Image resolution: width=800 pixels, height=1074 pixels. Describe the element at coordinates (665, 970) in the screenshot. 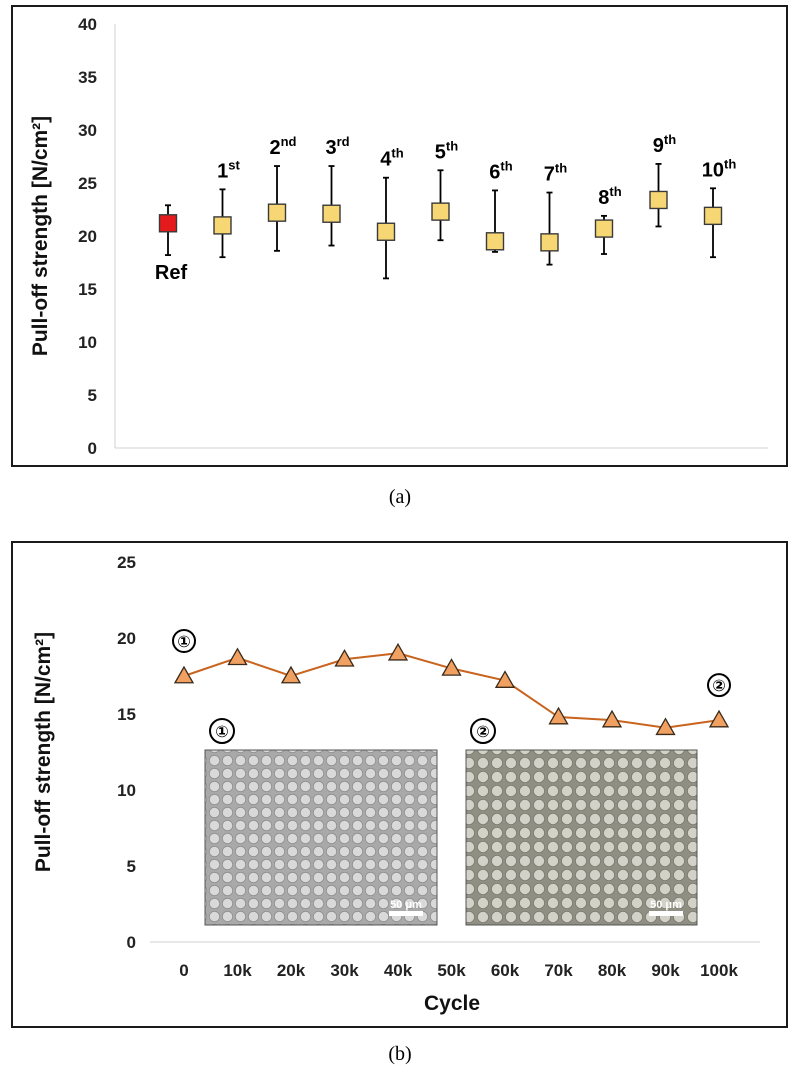

I see `x-tick-label: 90k` at that location.